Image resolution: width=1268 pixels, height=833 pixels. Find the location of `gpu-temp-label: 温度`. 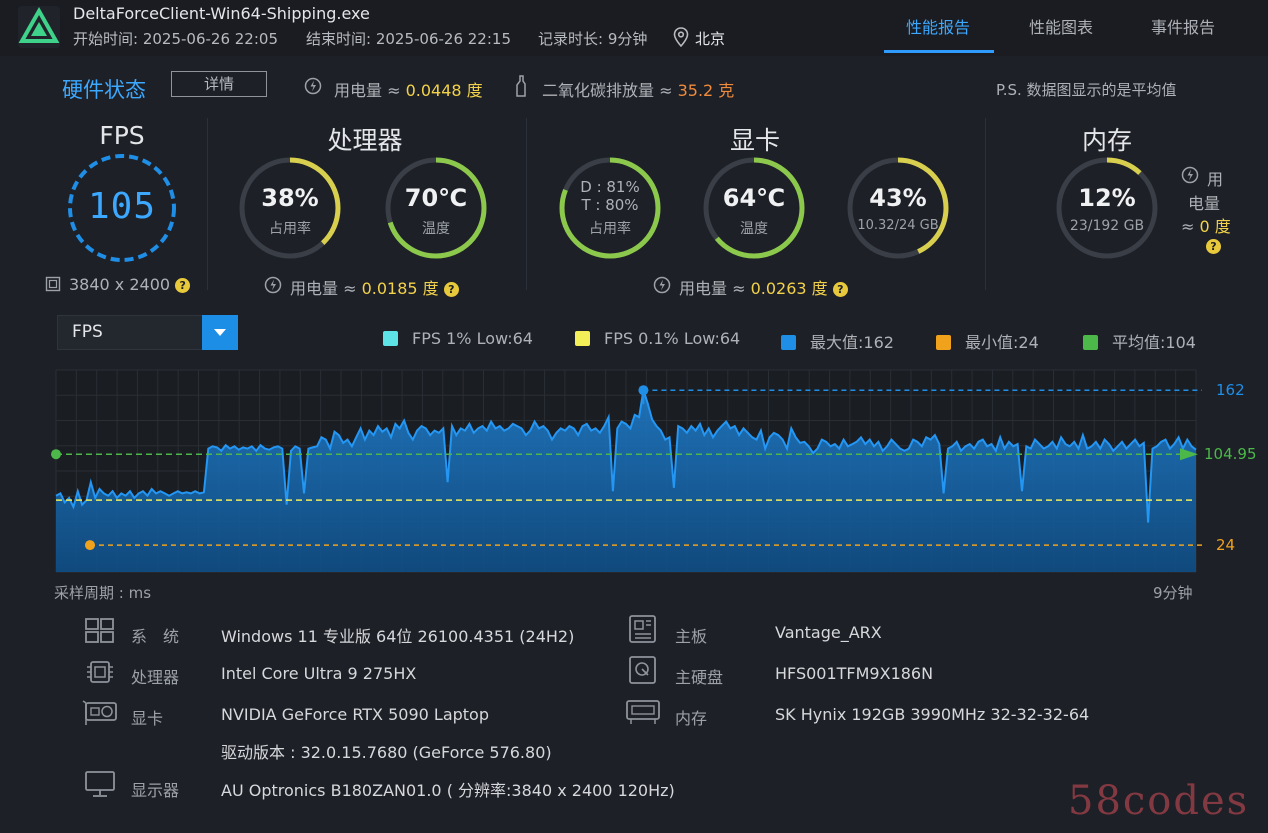

gpu-temp-label: 温度 is located at coordinates (754, 229).